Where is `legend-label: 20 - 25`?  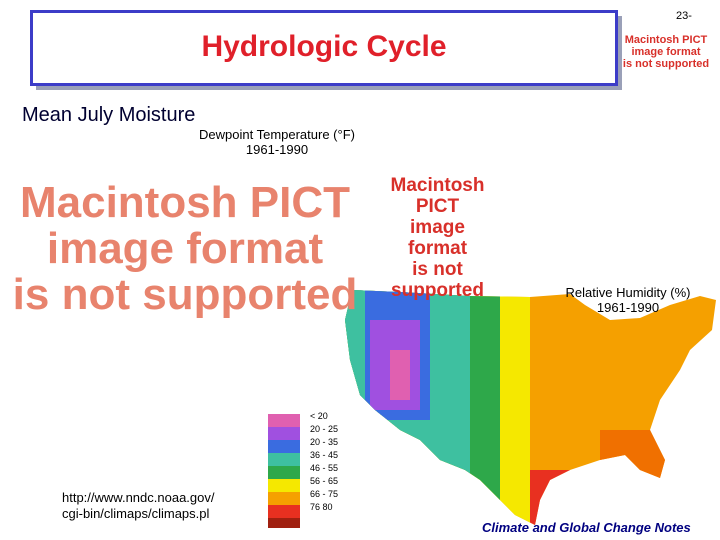 legend-label: 20 - 25 is located at coordinates (324, 429).